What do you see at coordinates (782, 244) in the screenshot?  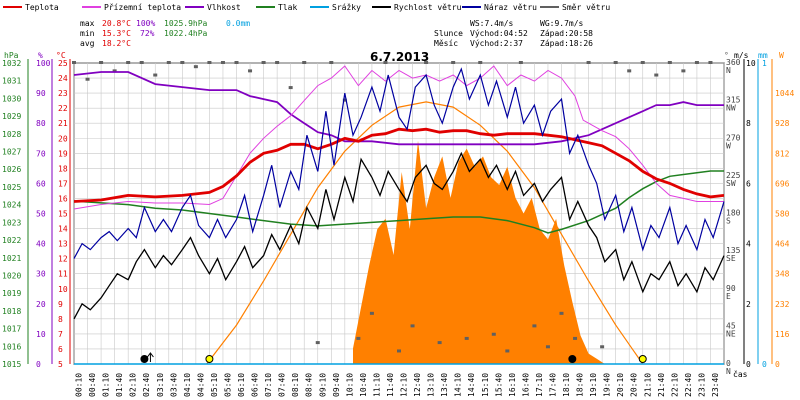 I see `tick-label-w: 464` at bounding box center [782, 244].